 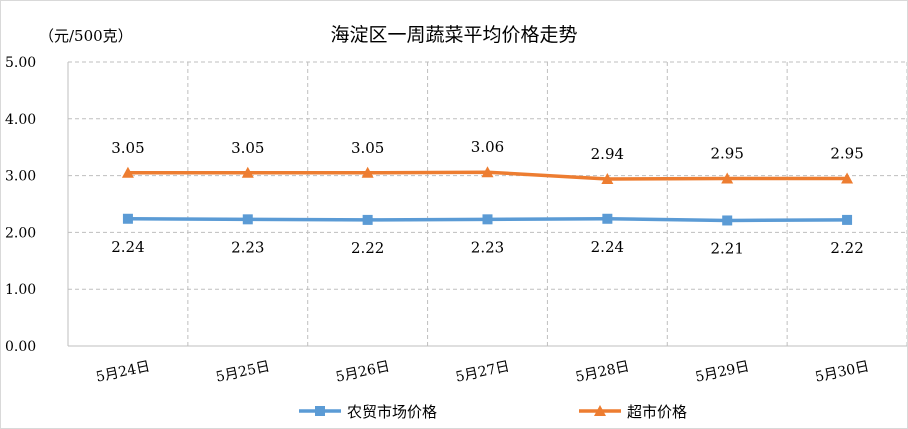 I want to click on x-tick-label: 5月29日, so click(x=722, y=372).